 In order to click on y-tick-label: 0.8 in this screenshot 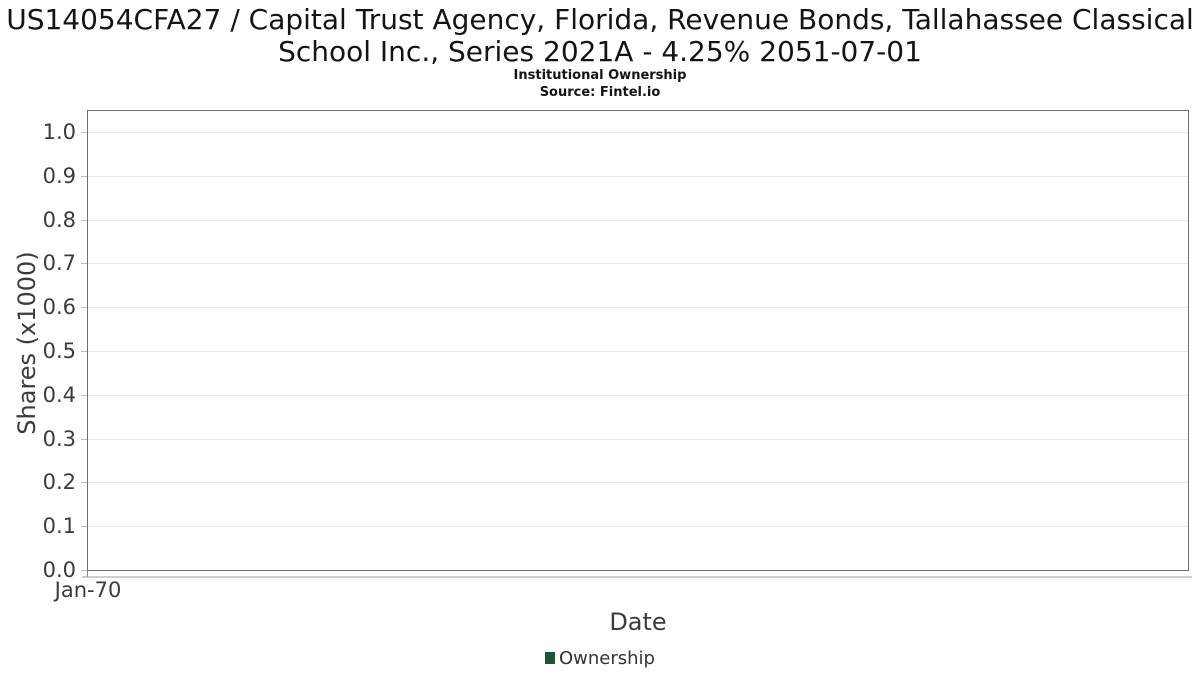, I will do `click(59, 220)`.